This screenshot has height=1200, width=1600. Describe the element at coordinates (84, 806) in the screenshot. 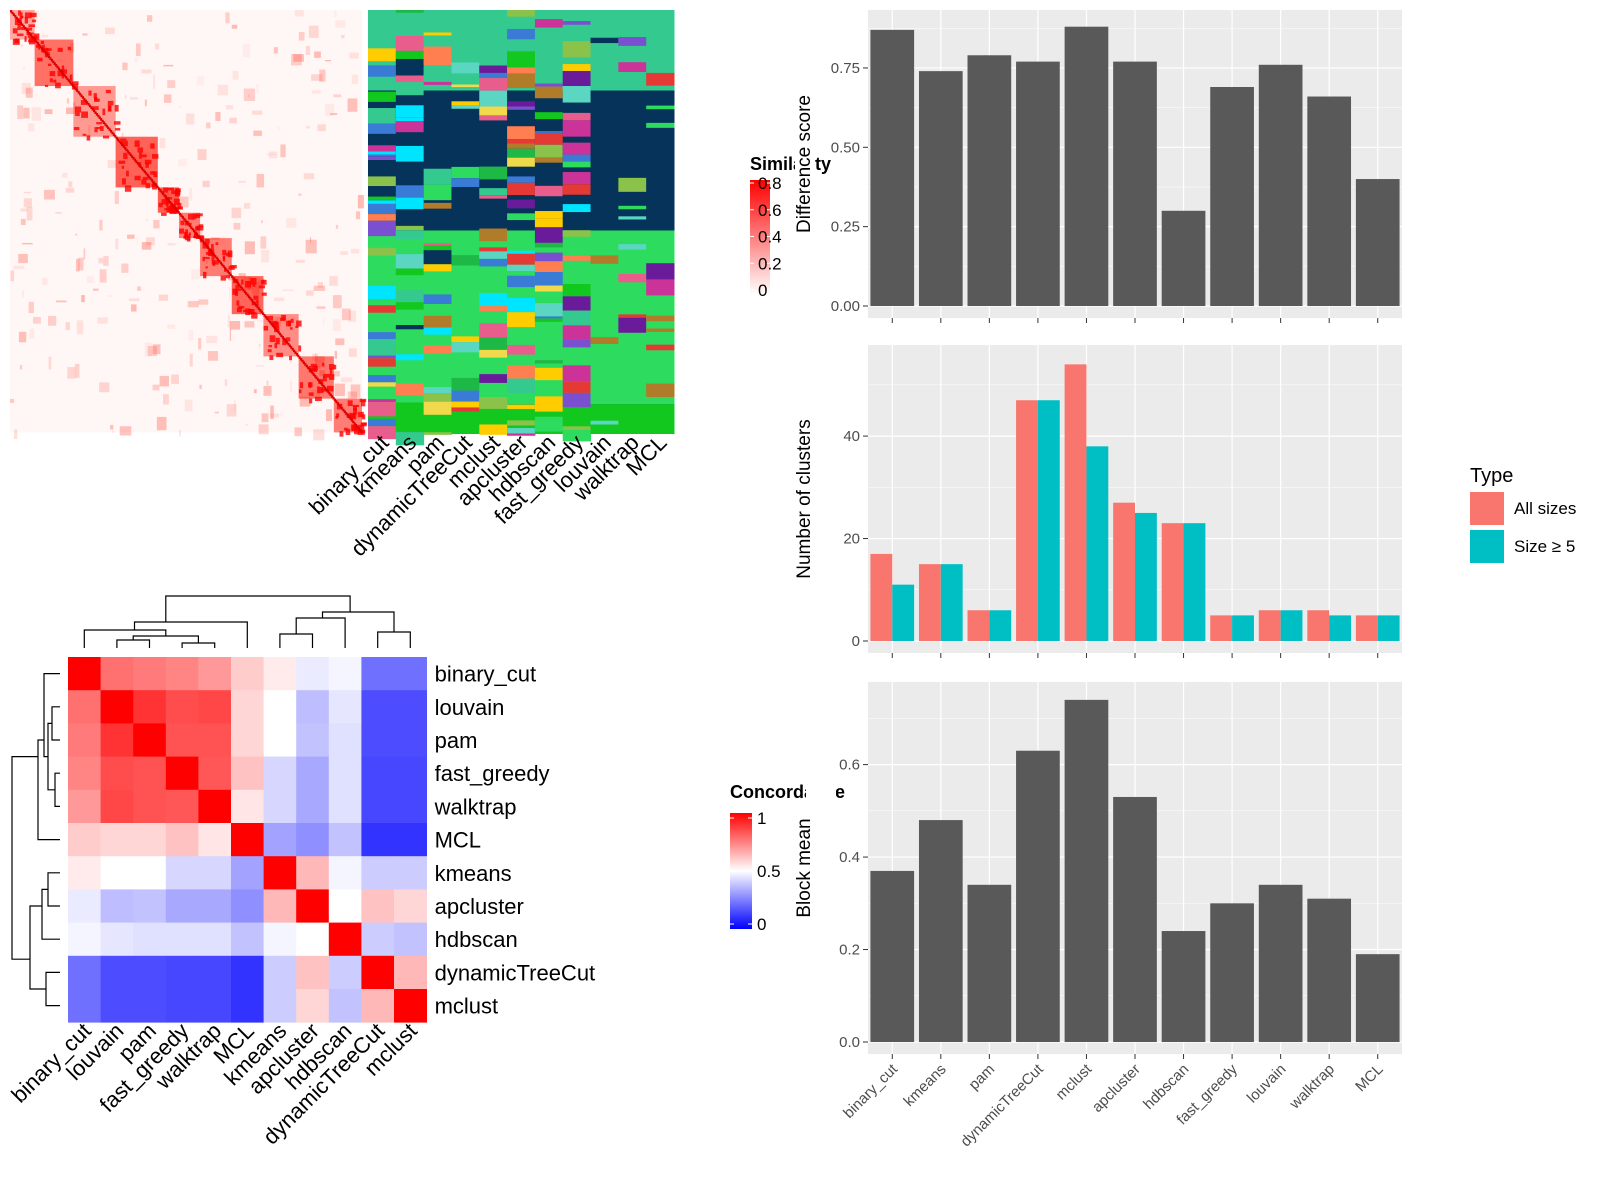

I see `heat-cell-walktrap-binary-cut` at that location.